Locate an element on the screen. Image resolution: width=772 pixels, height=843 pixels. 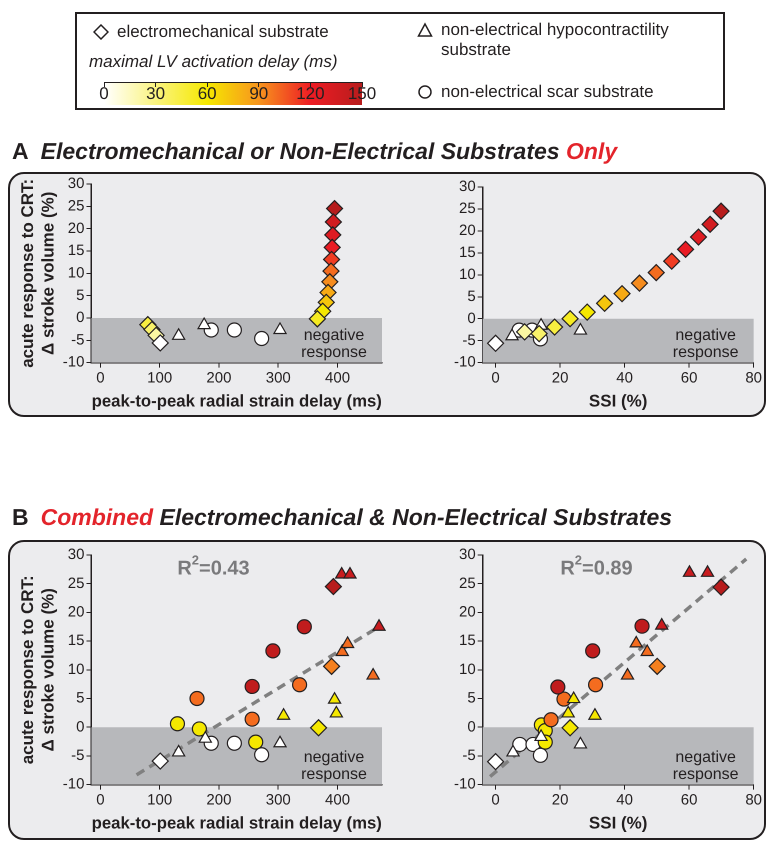
x-axis-title: SSI (%) is located at coordinates (618, 822).